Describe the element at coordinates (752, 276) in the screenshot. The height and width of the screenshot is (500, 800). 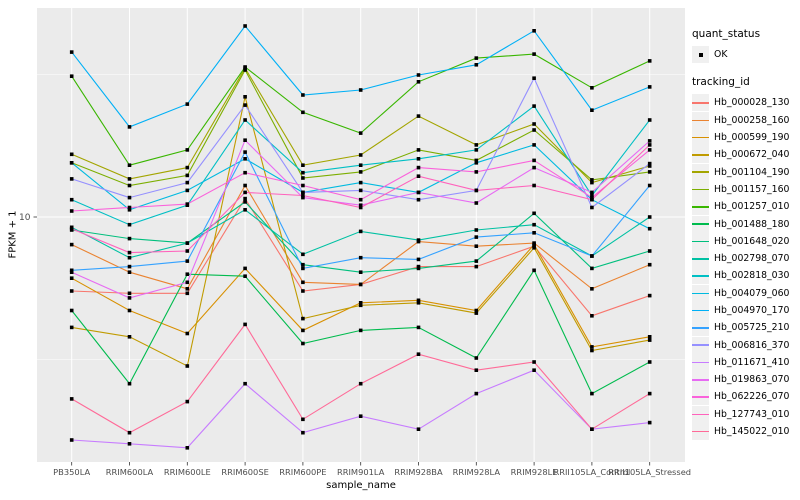
I see `legend-item-label: Hb_002818_030` at that location.